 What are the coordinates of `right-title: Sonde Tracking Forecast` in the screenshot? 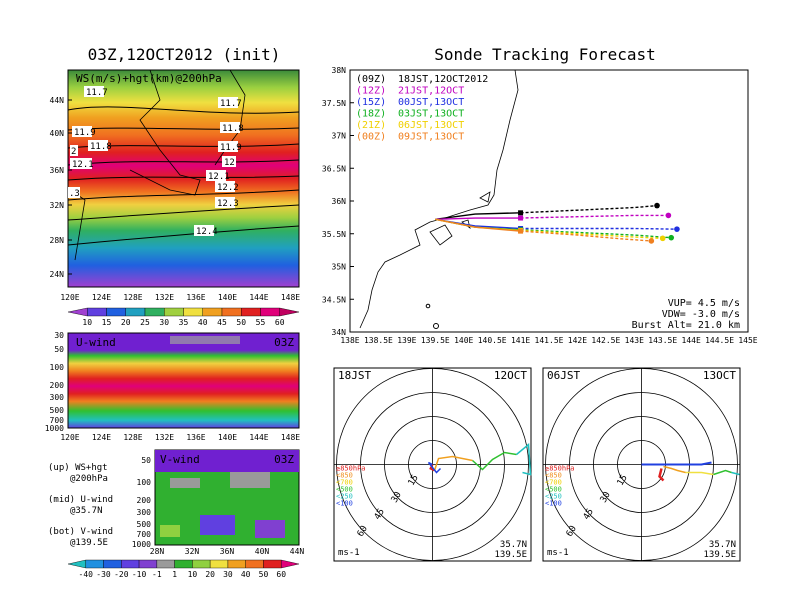 It's located at (545, 54).